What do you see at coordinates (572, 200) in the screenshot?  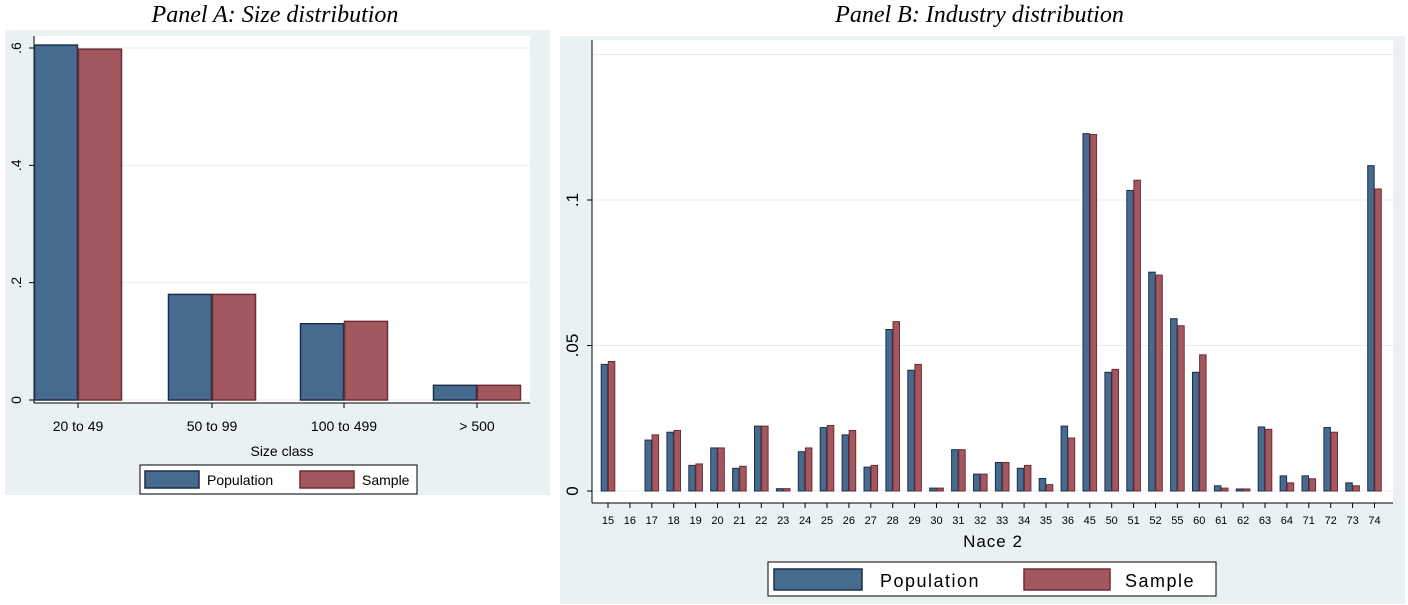 I see `panel-b-y-tick-label: .1` at bounding box center [572, 200].